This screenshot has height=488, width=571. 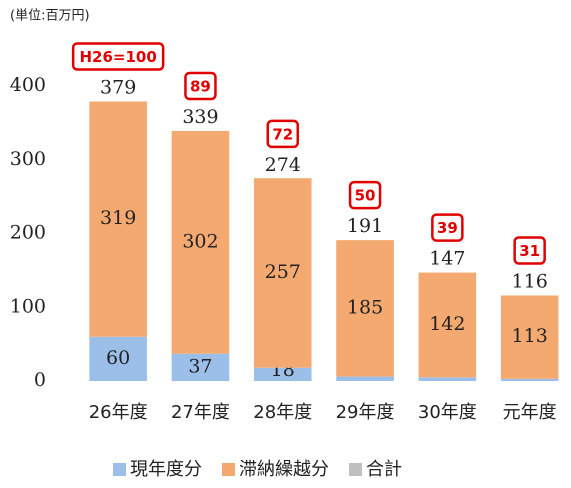 I want to click on index-label: 50, so click(x=365, y=196).